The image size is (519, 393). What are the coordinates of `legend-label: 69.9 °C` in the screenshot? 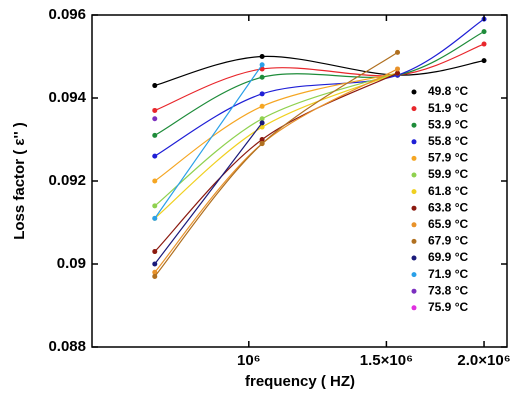 It's located at (448, 257).